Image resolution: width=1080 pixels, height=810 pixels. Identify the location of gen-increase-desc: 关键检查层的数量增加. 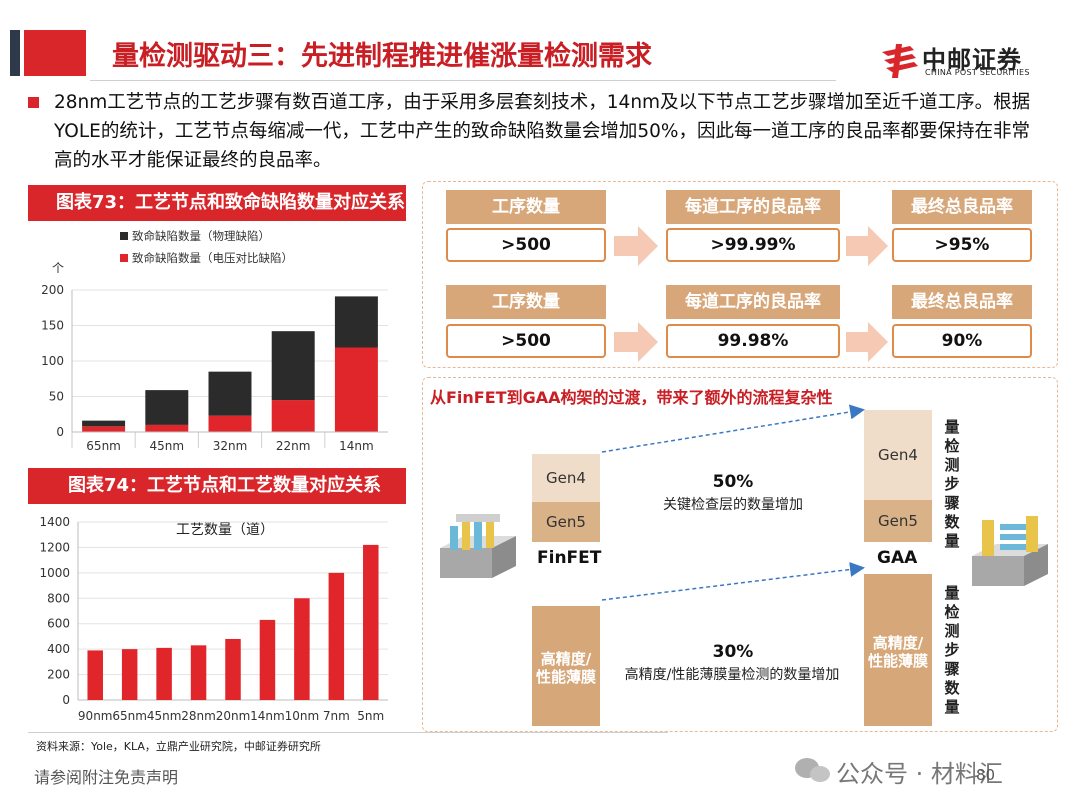
(733, 505).